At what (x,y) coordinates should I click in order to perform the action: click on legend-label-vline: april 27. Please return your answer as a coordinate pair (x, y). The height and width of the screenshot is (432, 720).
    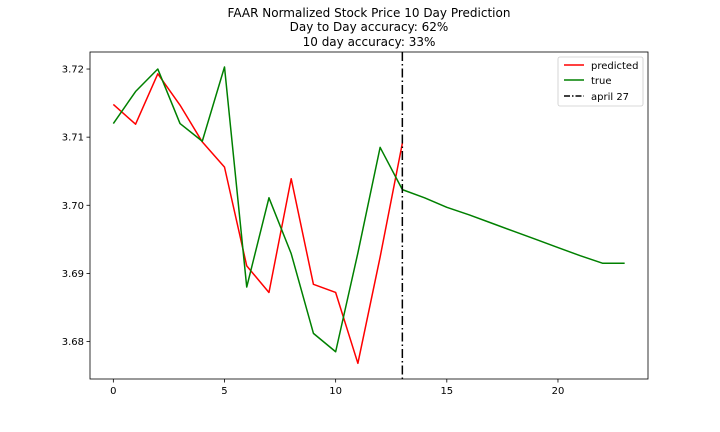
    Looking at the image, I should click on (610, 97).